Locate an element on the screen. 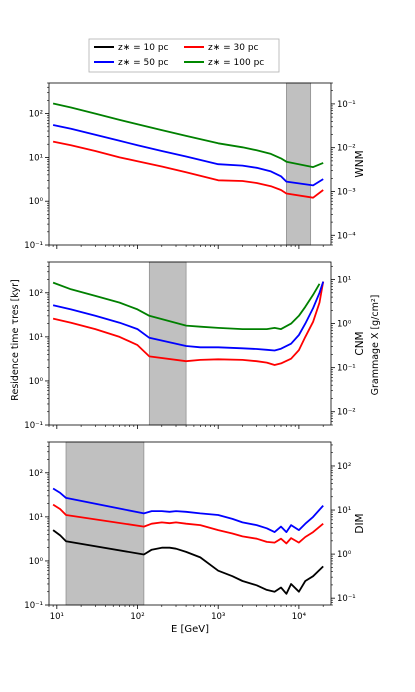  y-tick-label-right: 10⁻⁴ is located at coordinates (346, 236).